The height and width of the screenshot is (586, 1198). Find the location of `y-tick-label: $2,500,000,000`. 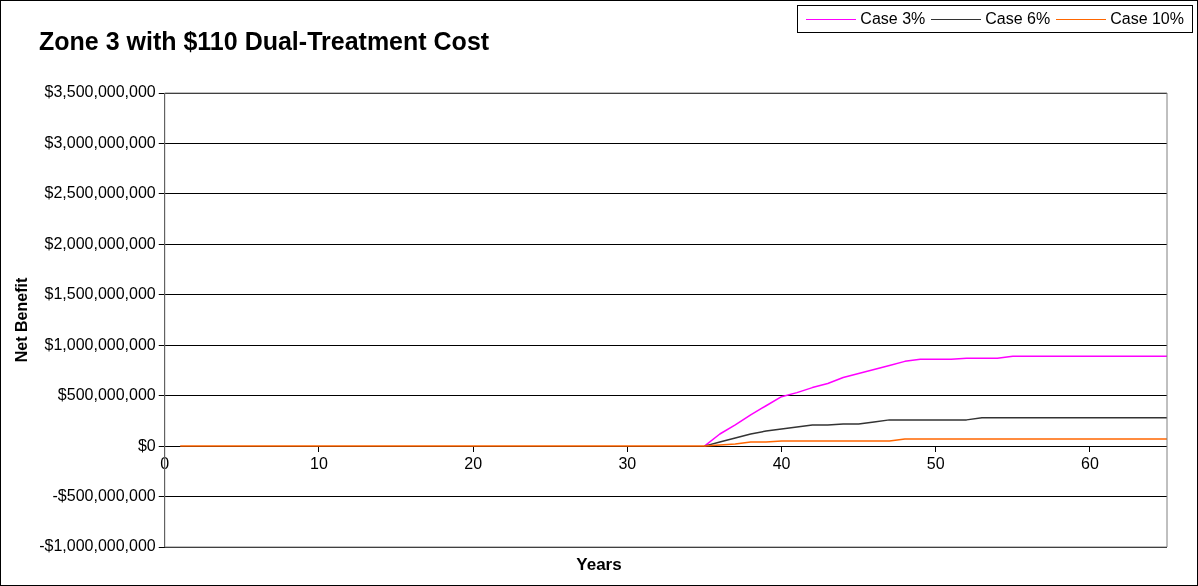

y-tick-label: $2,500,000,000 is located at coordinates (100, 193).